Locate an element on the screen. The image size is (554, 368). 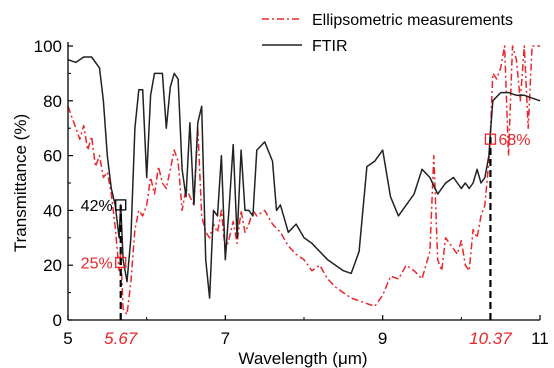
y-tick-label: 20 is located at coordinates (52, 265).